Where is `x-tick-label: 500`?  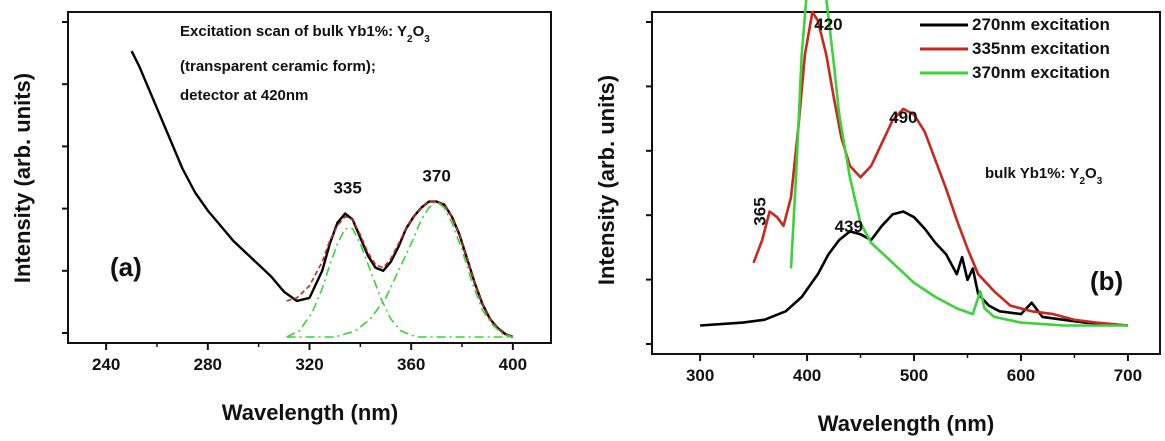
x-tick-label: 500 is located at coordinates (914, 375).